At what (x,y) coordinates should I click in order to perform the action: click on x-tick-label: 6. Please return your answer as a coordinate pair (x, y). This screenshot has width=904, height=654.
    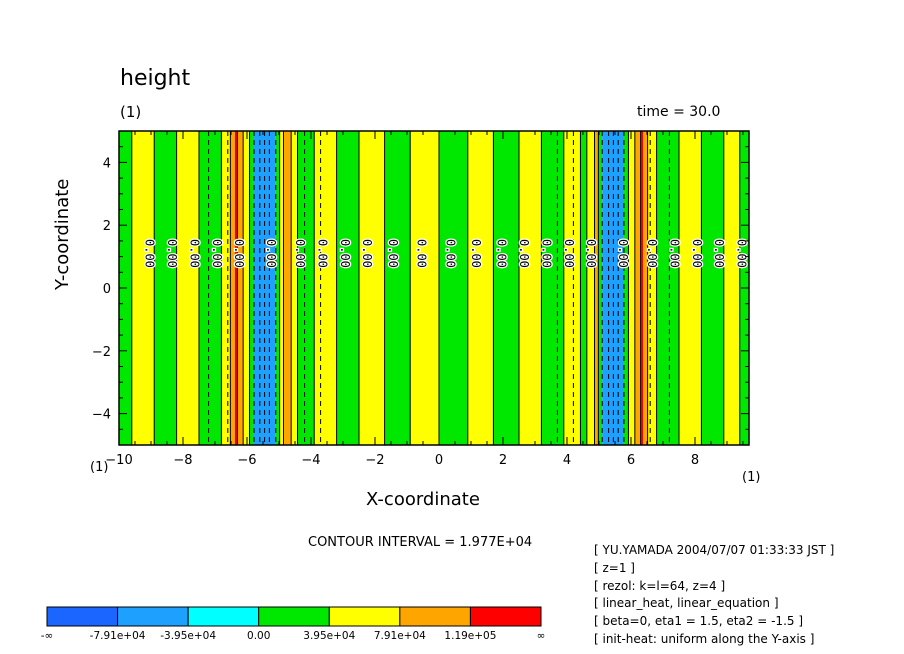
    Looking at the image, I should click on (631, 460).